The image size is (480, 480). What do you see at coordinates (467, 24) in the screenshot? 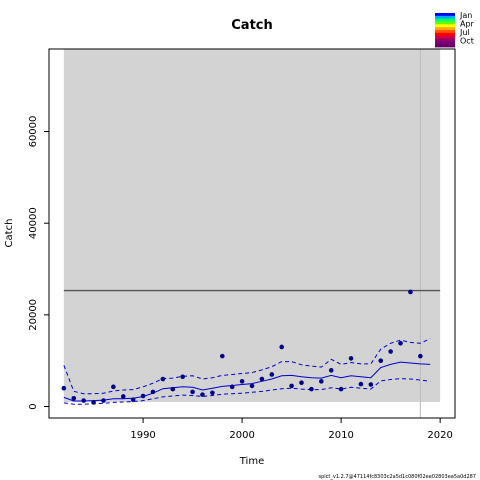
I see `legend-label-apr: Apr` at bounding box center [467, 24].